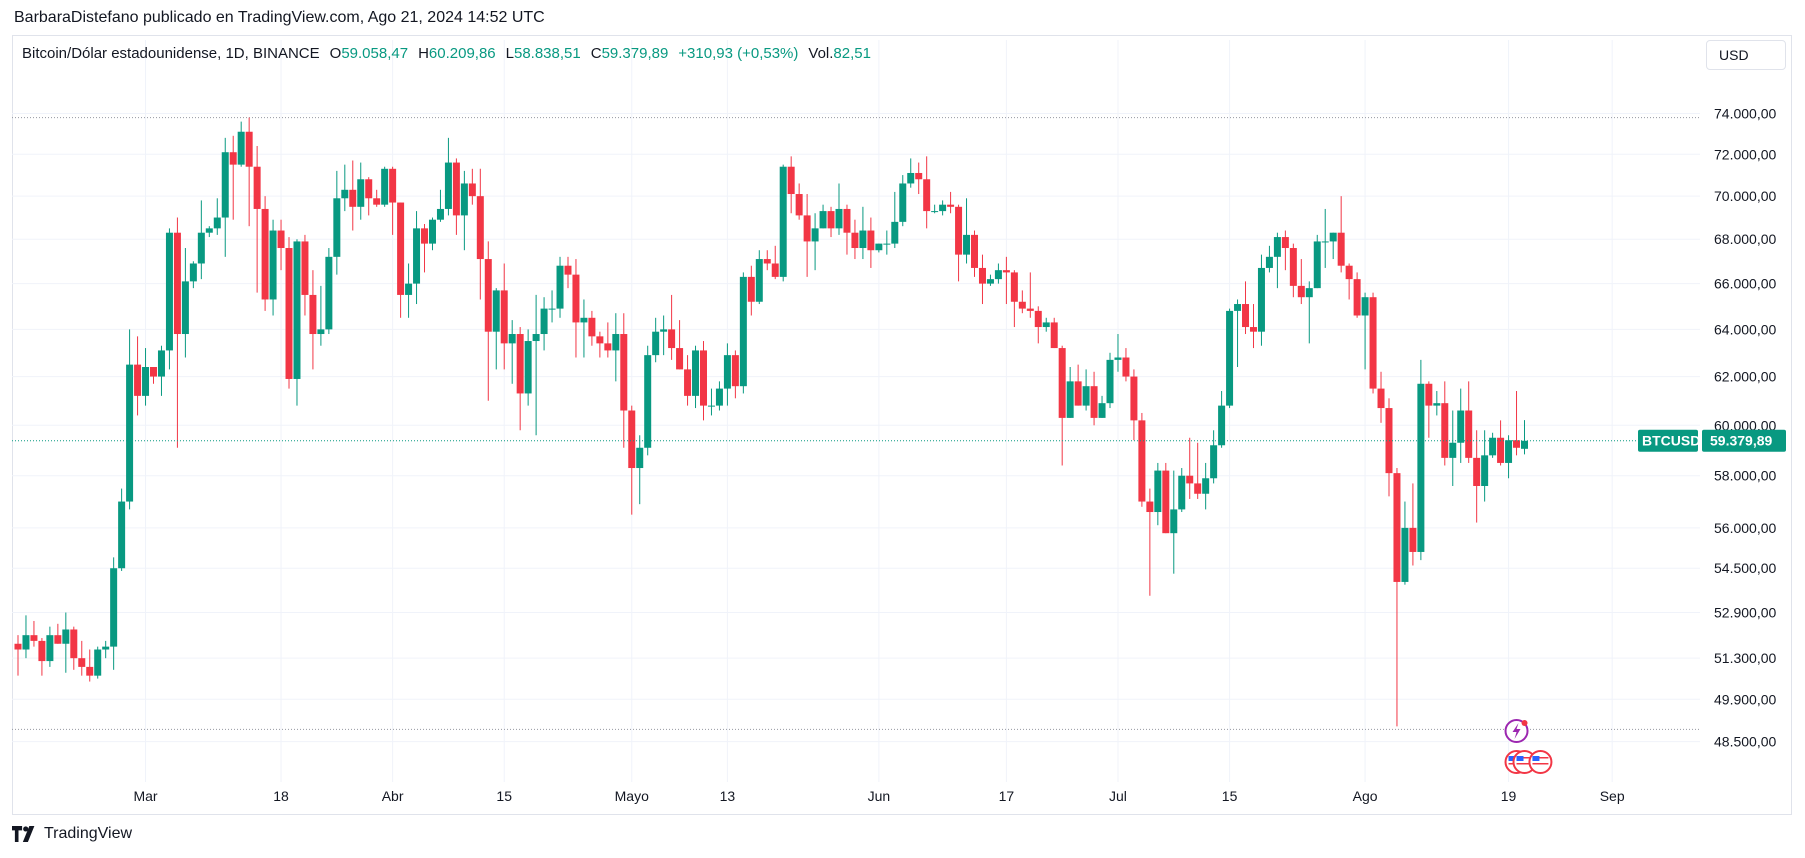 The image size is (1805, 858). I want to click on tradingview-logo-icon, so click(25, 834).